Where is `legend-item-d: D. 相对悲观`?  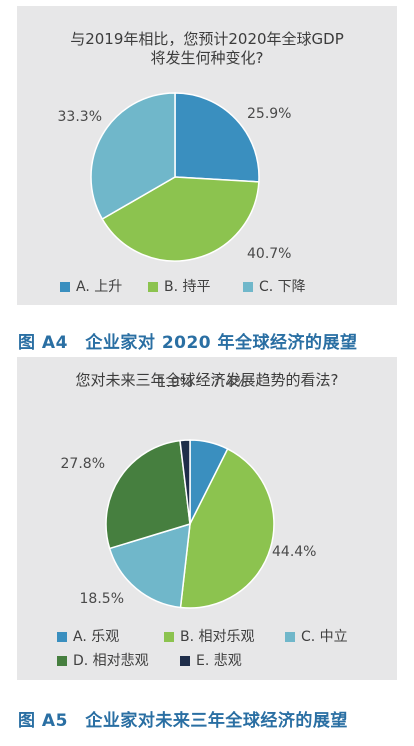
legend-item-d: D. 相对悲观 is located at coordinates (103, 661).